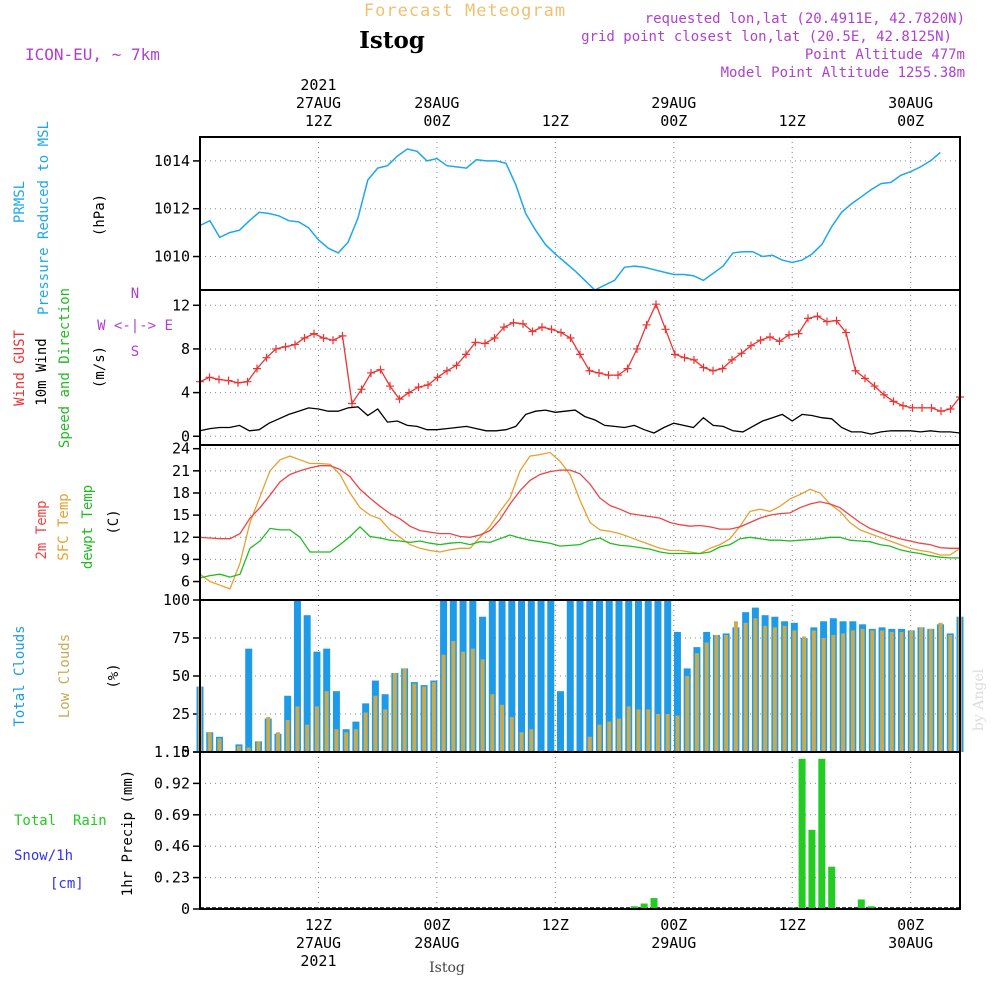 The image size is (1000, 1000). I want to click on snow-label: Snow/1h, so click(43, 856).